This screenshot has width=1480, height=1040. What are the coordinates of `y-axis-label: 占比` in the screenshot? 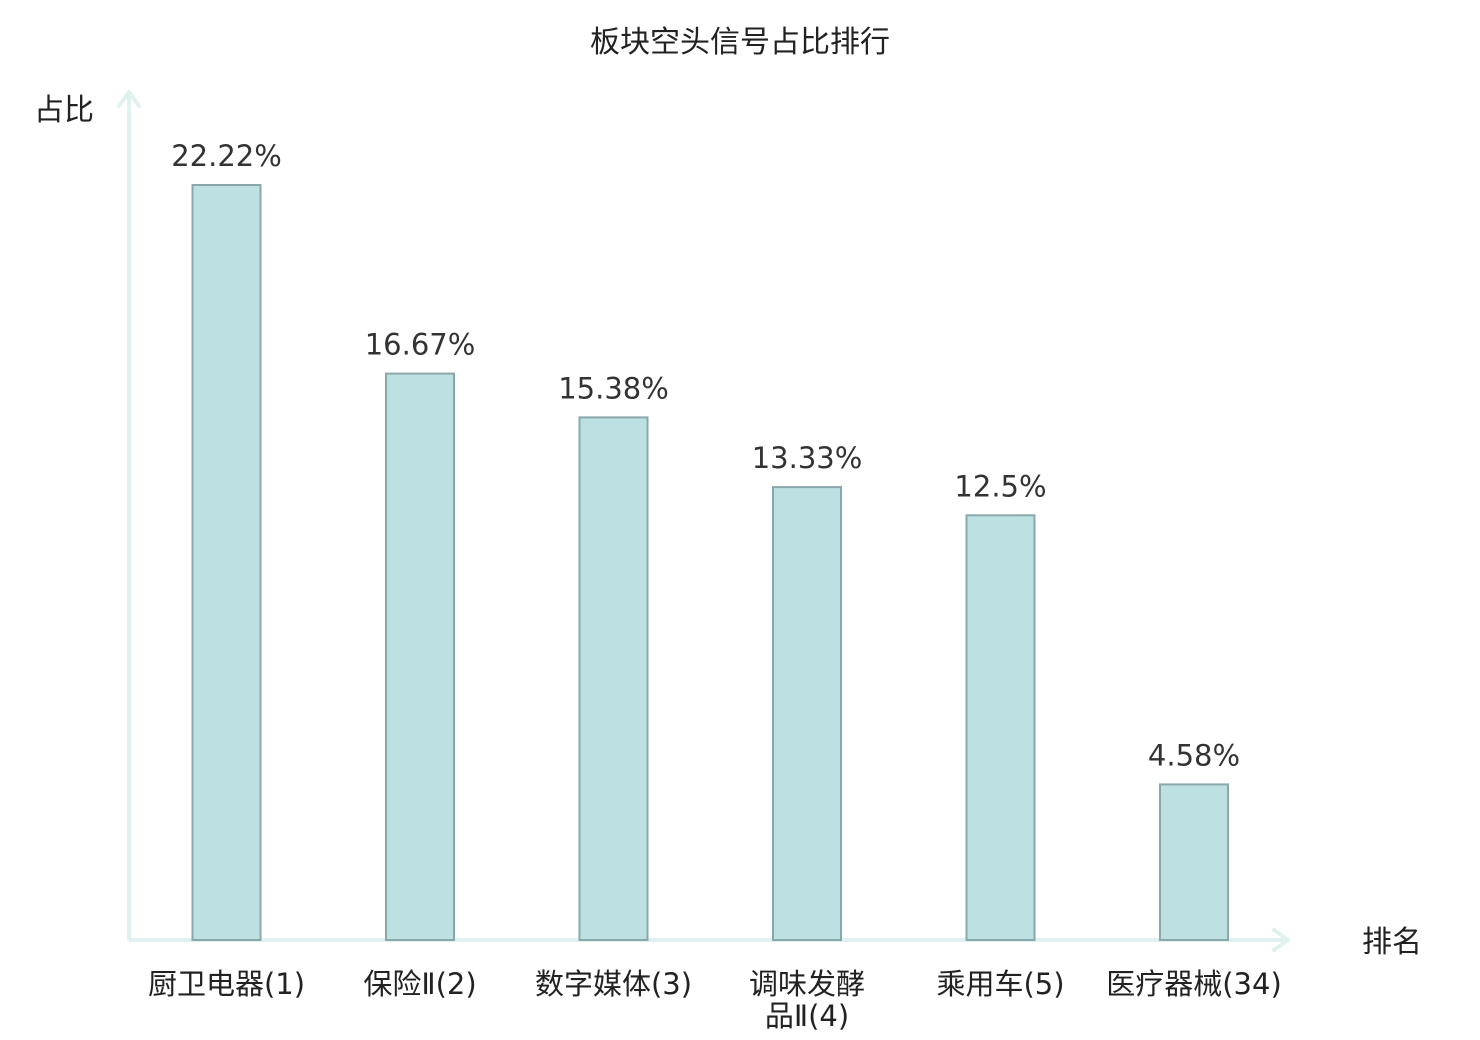 It's located at (64, 110).